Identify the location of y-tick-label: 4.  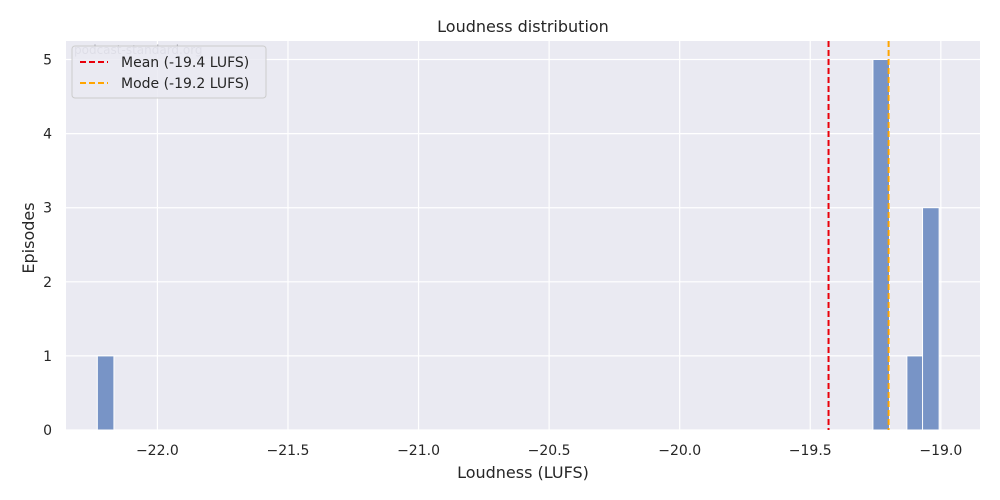
(47, 135).